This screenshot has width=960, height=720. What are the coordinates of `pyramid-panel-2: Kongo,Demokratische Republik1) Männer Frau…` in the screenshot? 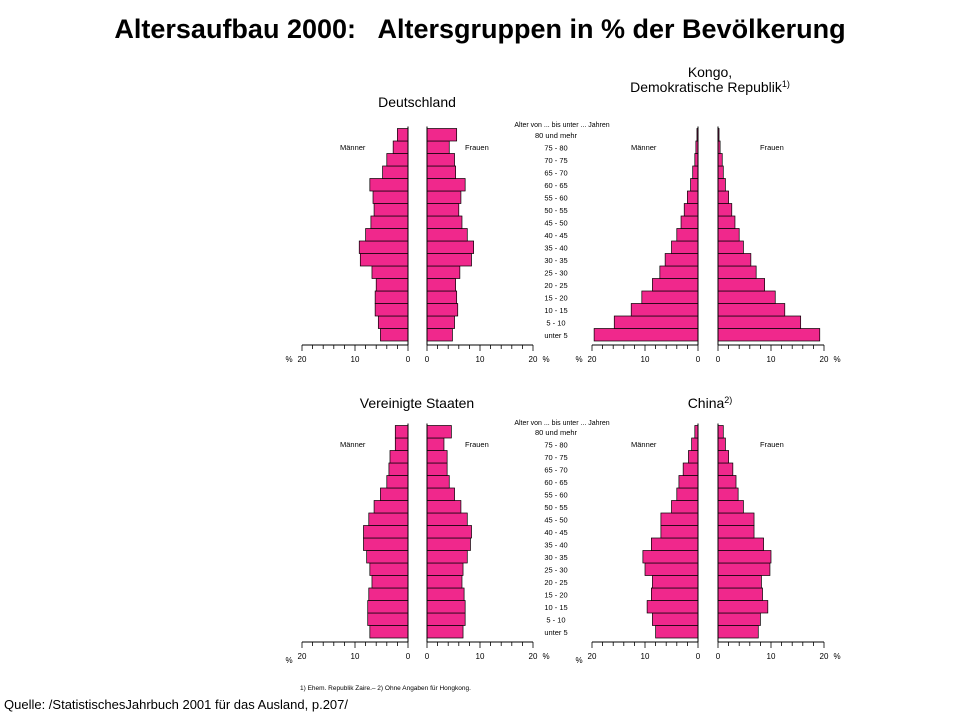 It's located at (707, 214).